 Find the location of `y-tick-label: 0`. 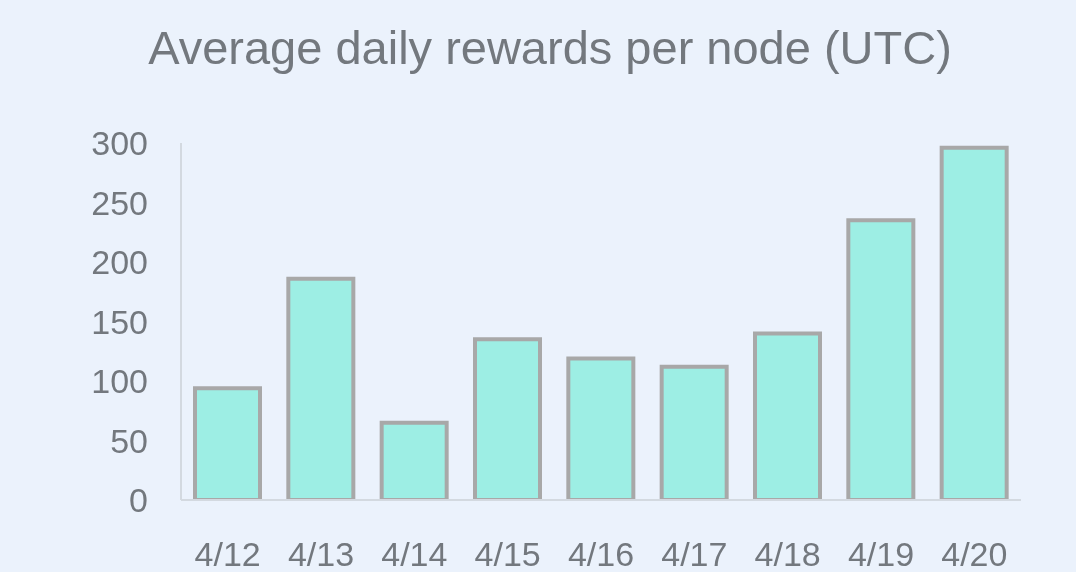

y-tick-label: 0 is located at coordinates (138, 500).